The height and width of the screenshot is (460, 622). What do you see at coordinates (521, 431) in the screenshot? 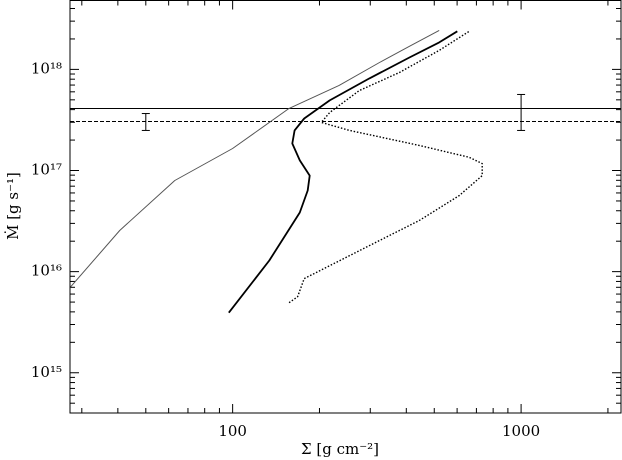
I see `x-tick-label: 1000` at bounding box center [521, 431].